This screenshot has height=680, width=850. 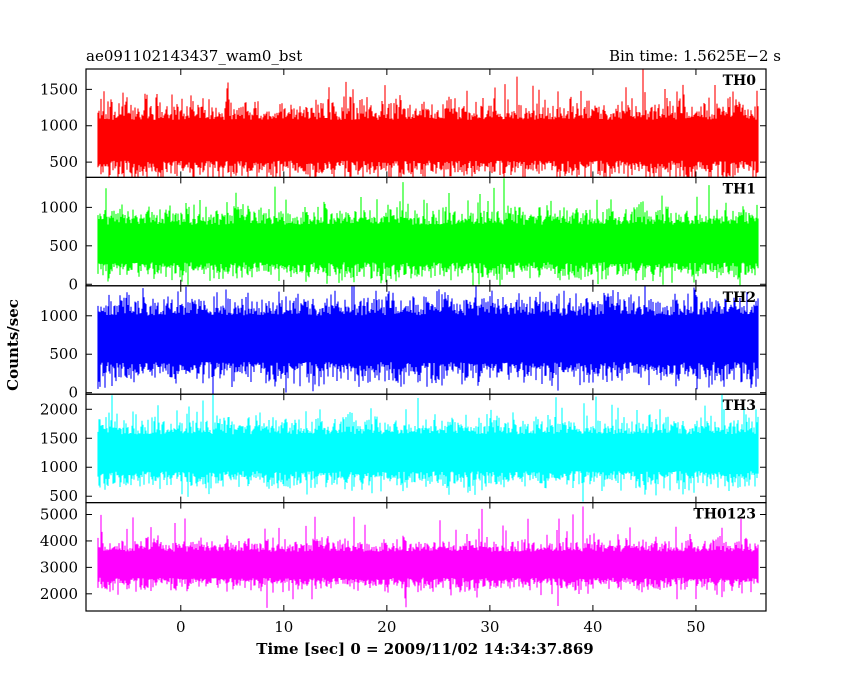 I want to click on panel-th0: 500 1000 1500 TH0, so click(x=403, y=123).